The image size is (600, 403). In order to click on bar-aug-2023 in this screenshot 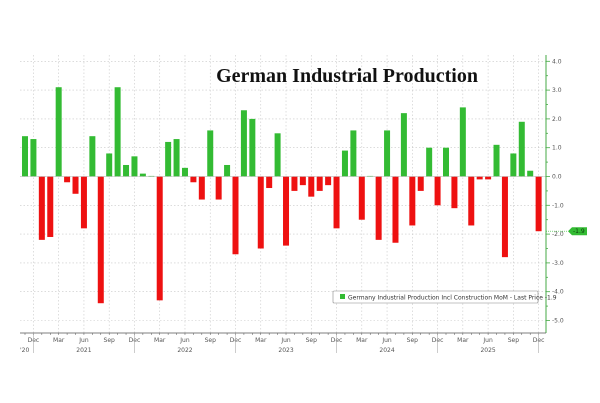, I will do `click(302, 181)`.